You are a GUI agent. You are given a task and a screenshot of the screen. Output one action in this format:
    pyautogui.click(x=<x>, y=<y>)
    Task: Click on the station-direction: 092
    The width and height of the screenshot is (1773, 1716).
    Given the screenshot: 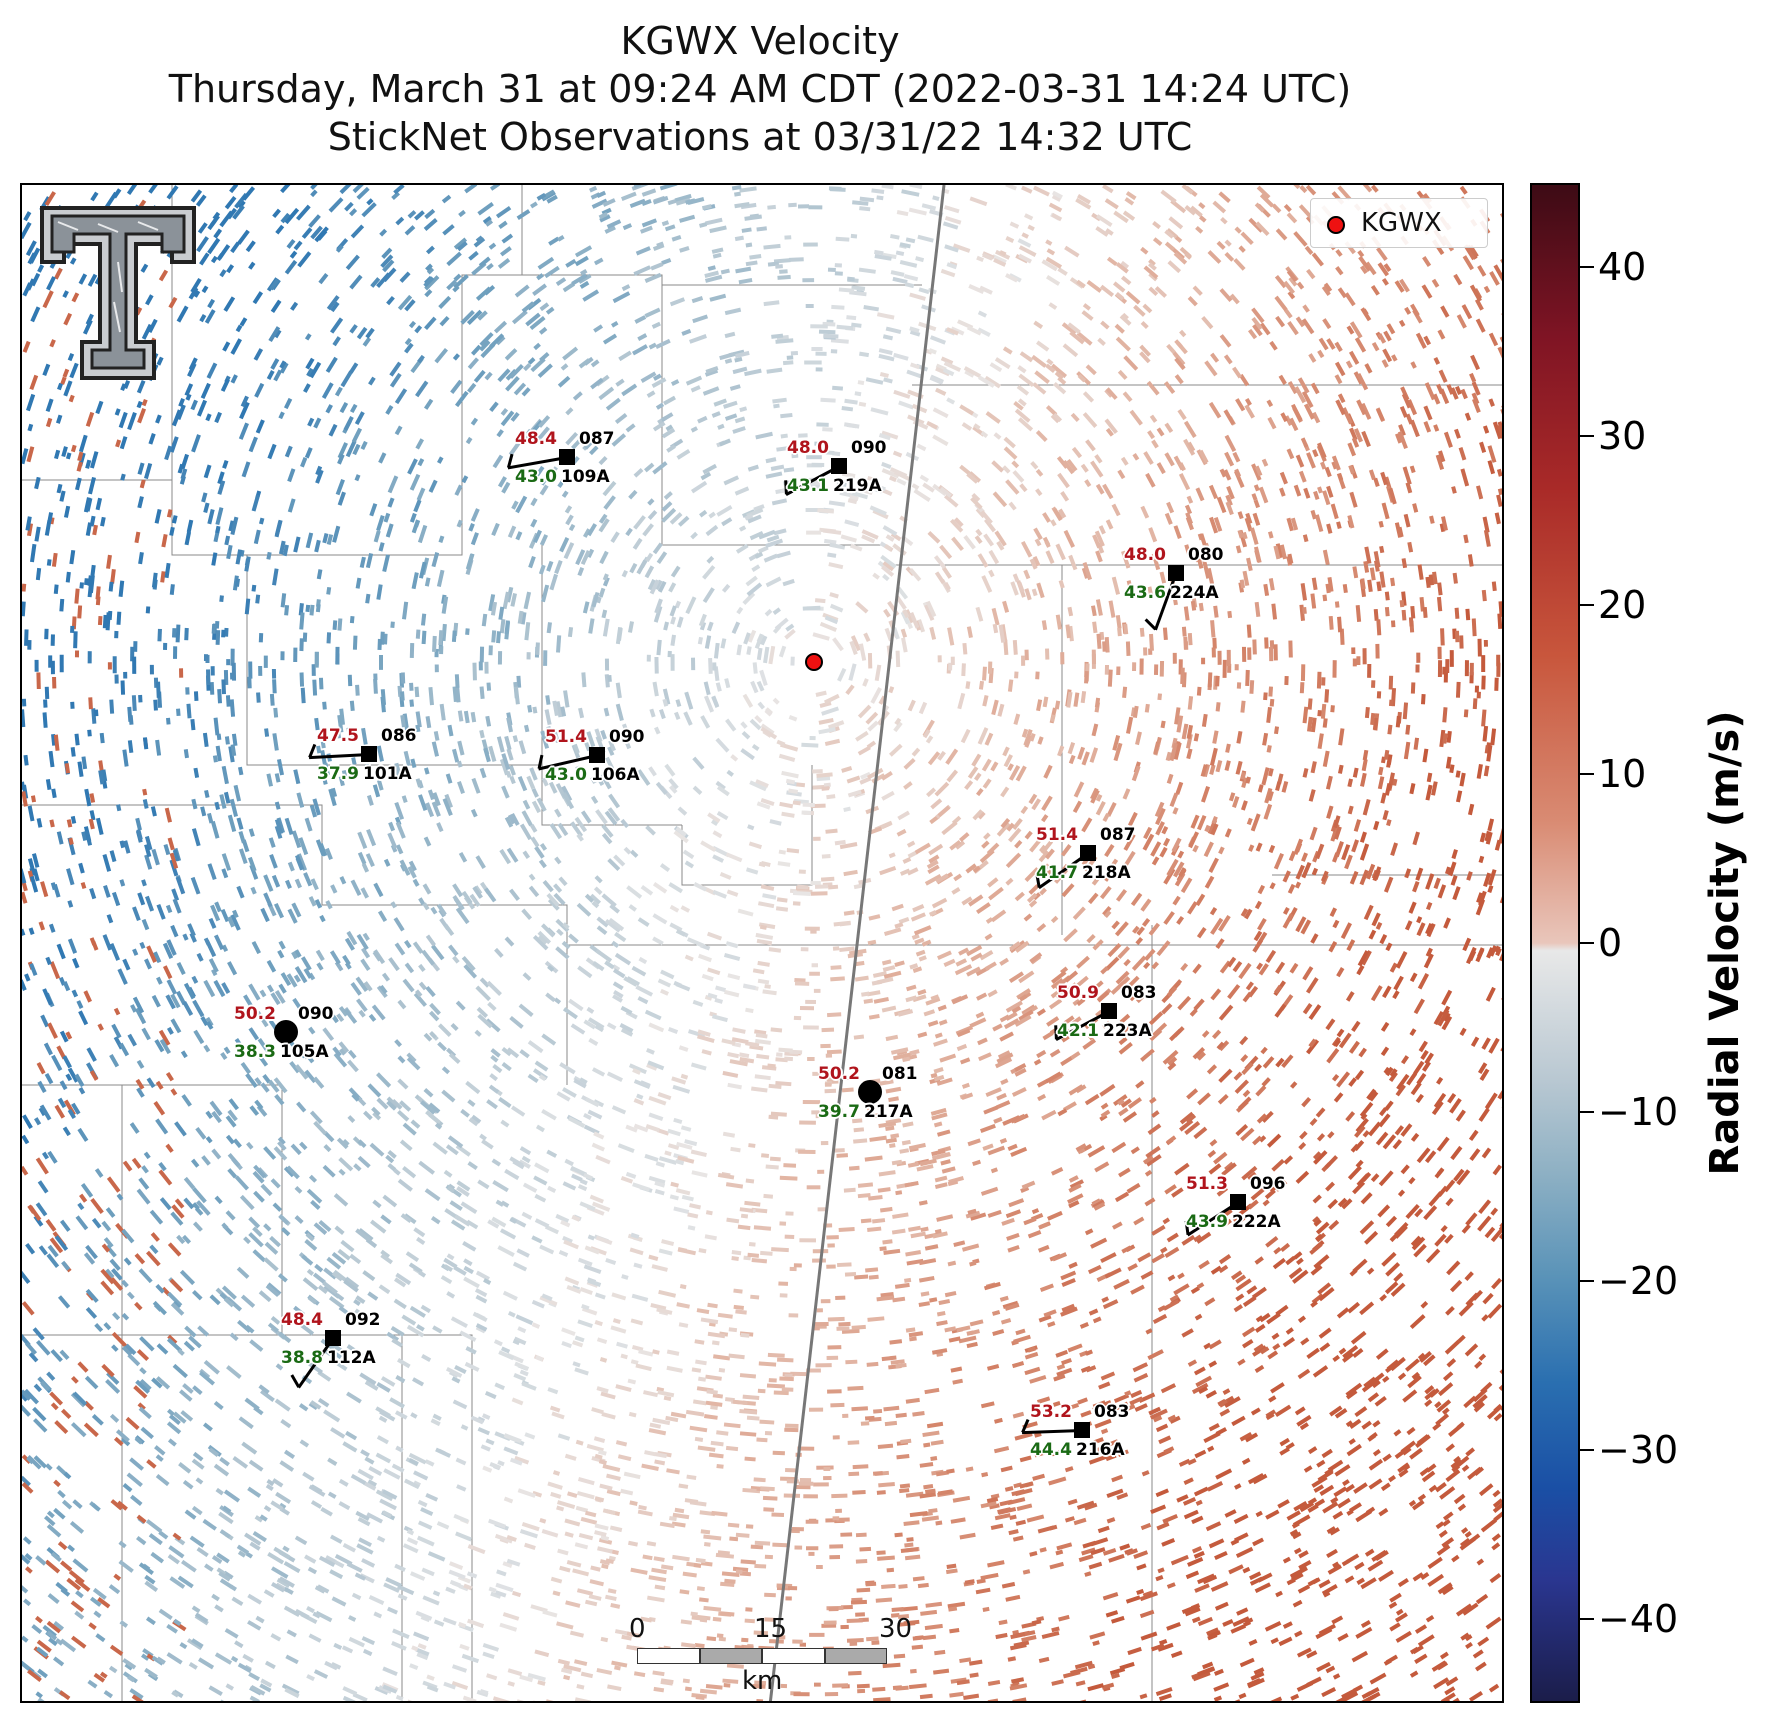 What is the action you would take?
    pyautogui.click(x=363, y=1320)
    